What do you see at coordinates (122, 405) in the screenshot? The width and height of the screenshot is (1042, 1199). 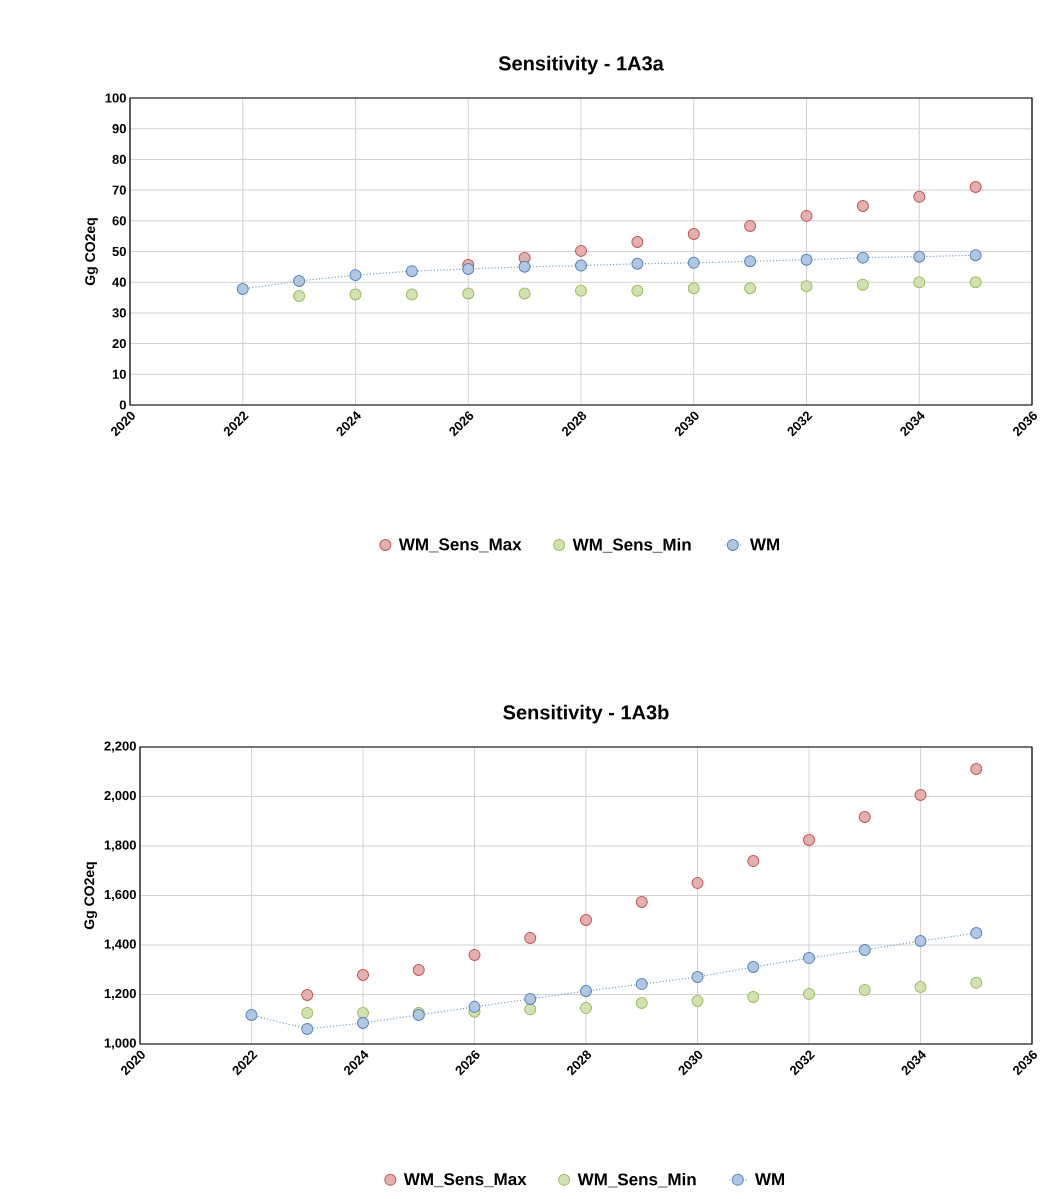 I see `y-tick-label: 0` at bounding box center [122, 405].